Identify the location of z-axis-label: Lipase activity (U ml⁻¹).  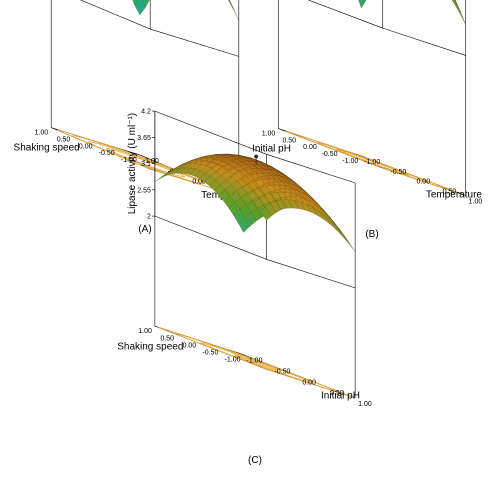
(132, 163).